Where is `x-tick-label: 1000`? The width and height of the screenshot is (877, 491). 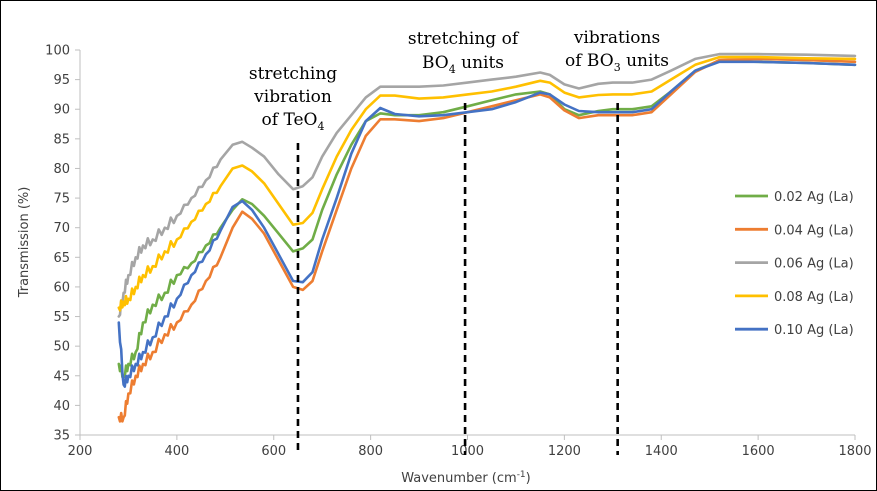
x-tick-label: 1000 is located at coordinates (467, 451).